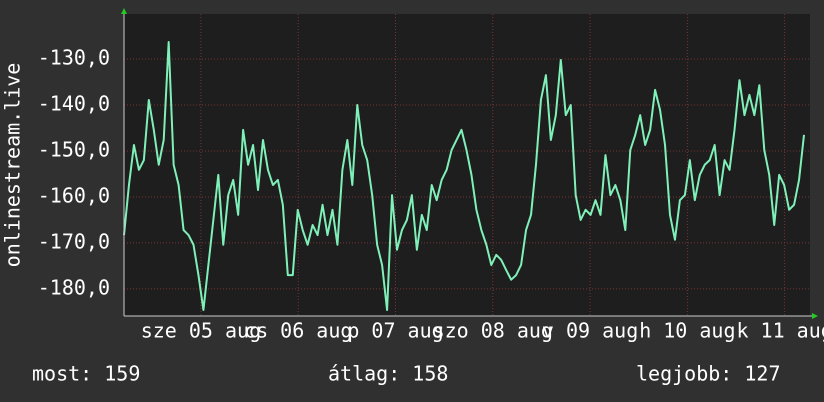 Image resolution: width=824 pixels, height=402 pixels. I want to click on x-tick-label: v 09 aug, so click(590, 331).